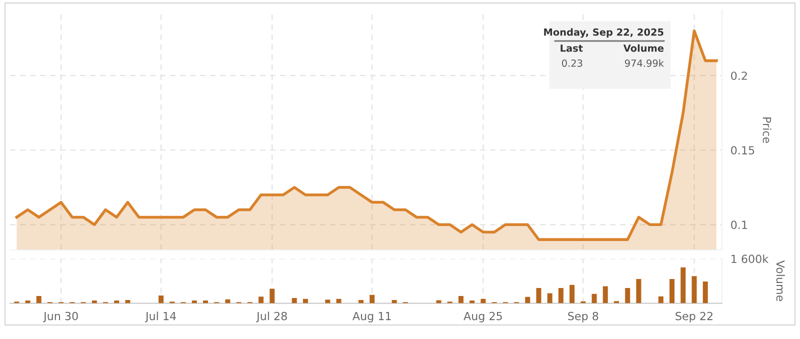  What do you see at coordinates (571, 48) in the screenshot?
I see `annotation: Last` at bounding box center [571, 48].